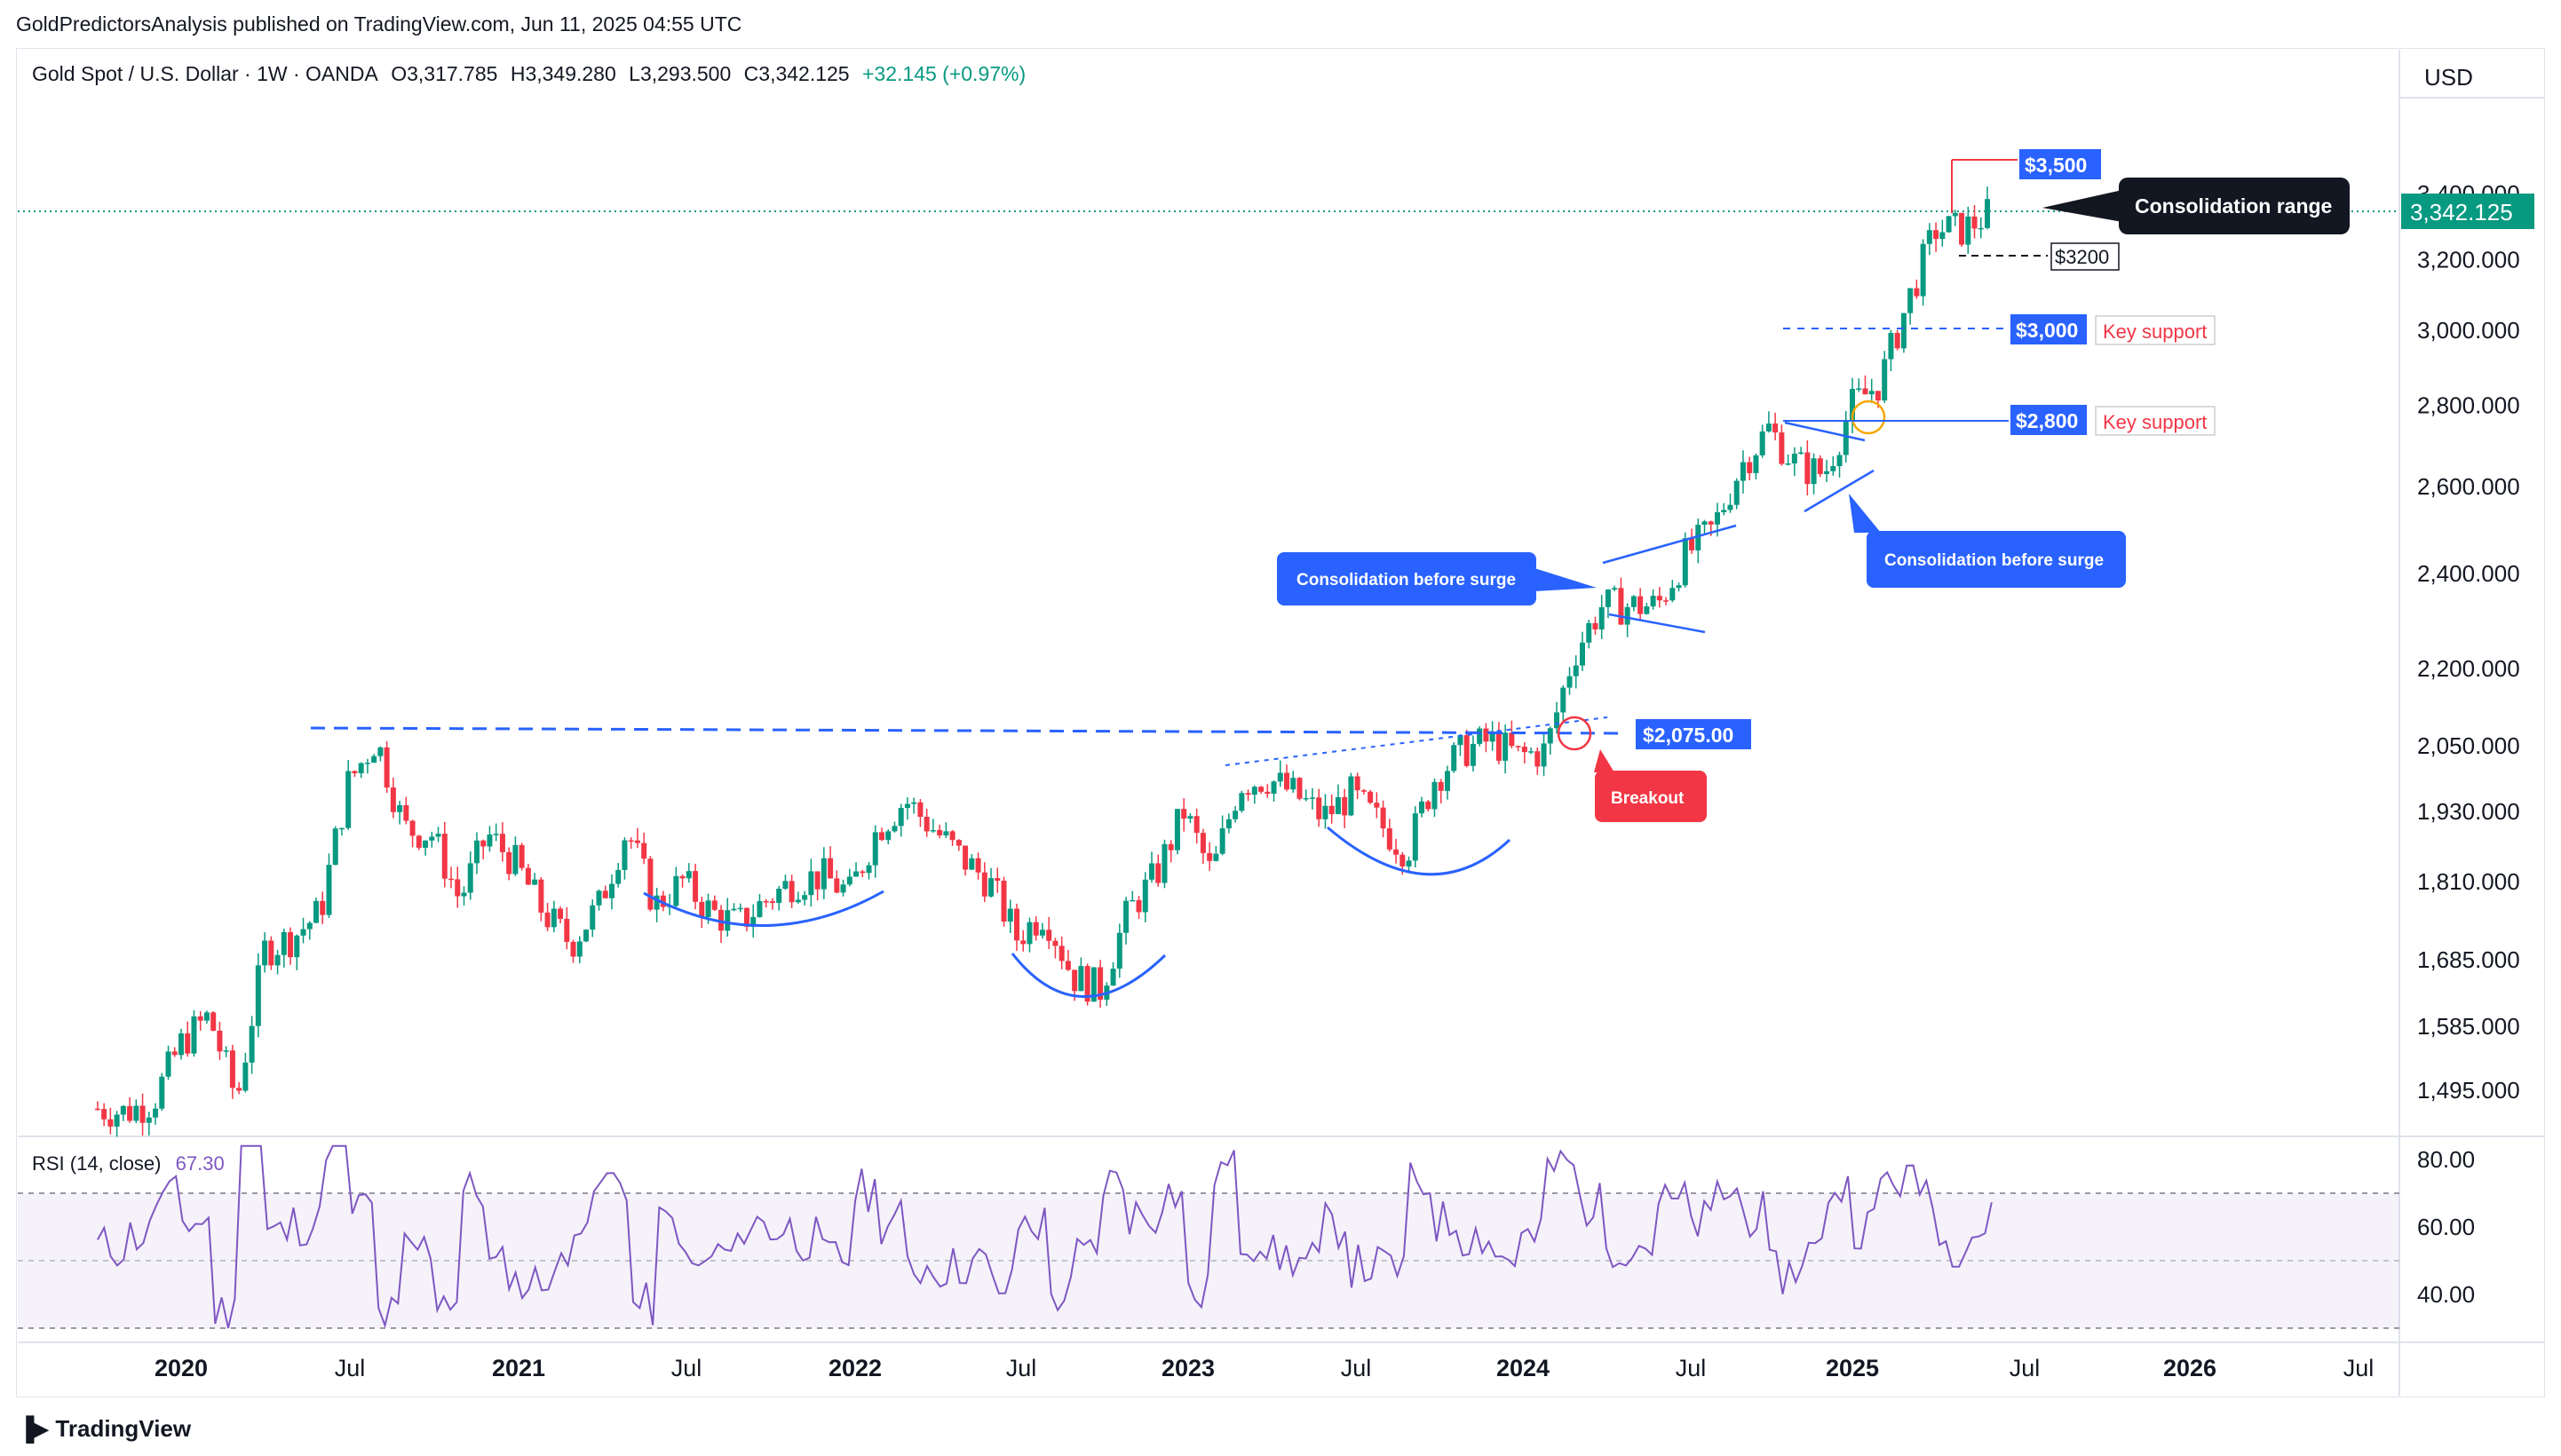 This screenshot has height=1456, width=2561. What do you see at coordinates (2448, 77) in the screenshot?
I see `currency-label: USD` at bounding box center [2448, 77].